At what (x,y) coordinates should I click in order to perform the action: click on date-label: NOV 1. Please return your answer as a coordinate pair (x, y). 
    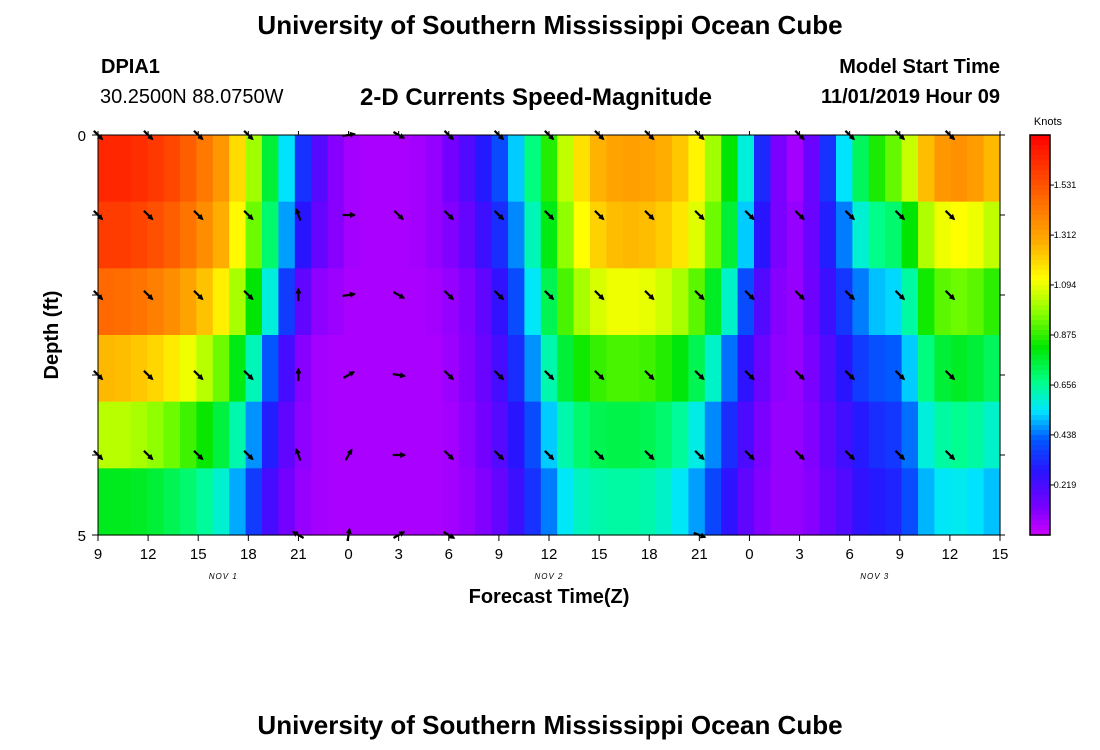
    Looking at the image, I should click on (223, 576).